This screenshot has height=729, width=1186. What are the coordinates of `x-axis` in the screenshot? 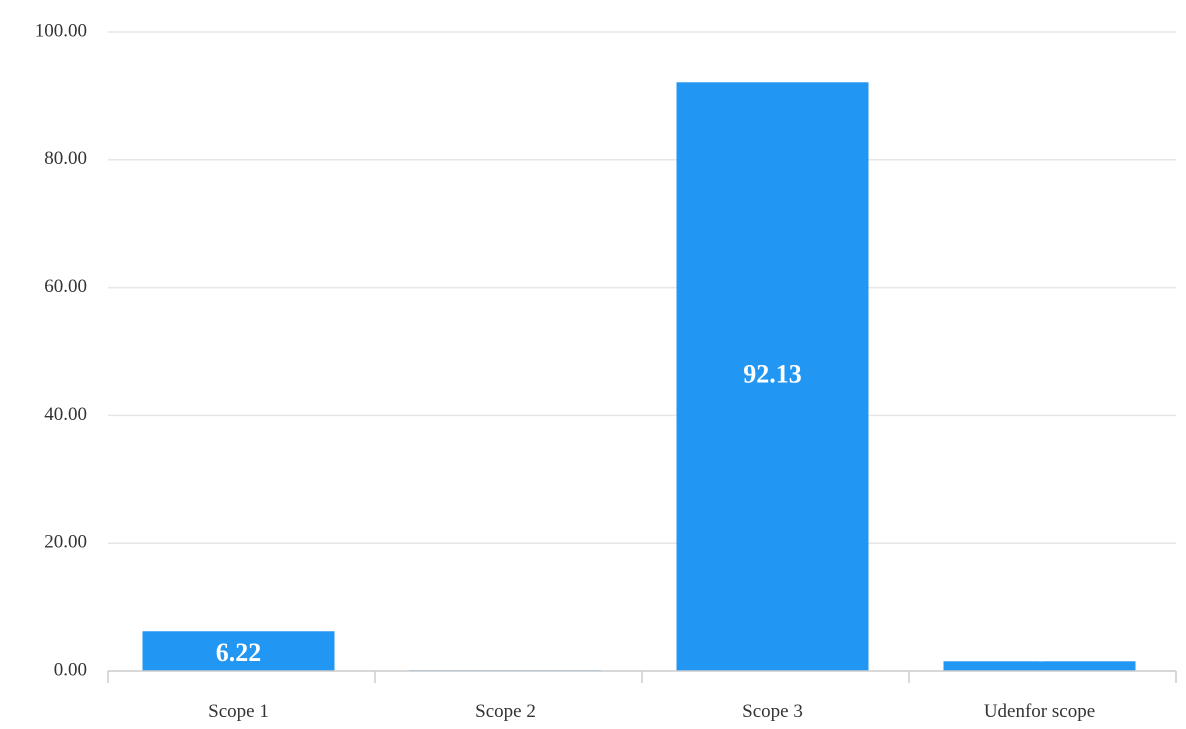 It's located at (642, 676).